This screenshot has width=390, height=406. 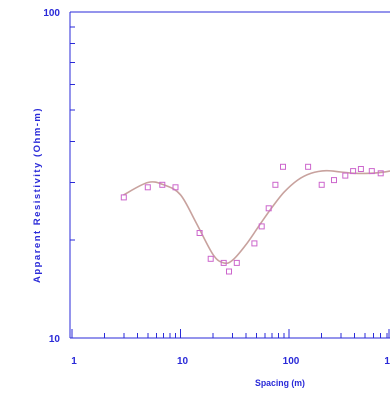 What do you see at coordinates (230, 361) in the screenshot?
I see `x-axis-tick-labels: 1 10 100 1000` at bounding box center [230, 361].